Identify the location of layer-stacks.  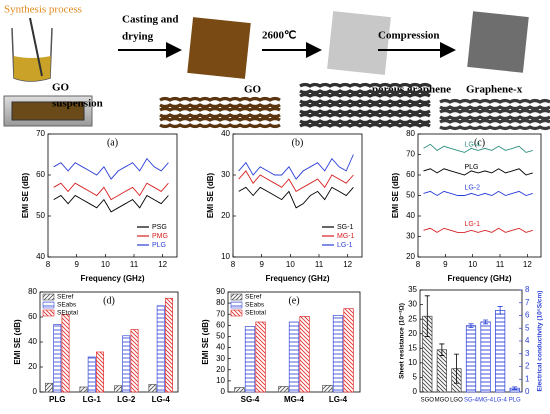
(354, 106).